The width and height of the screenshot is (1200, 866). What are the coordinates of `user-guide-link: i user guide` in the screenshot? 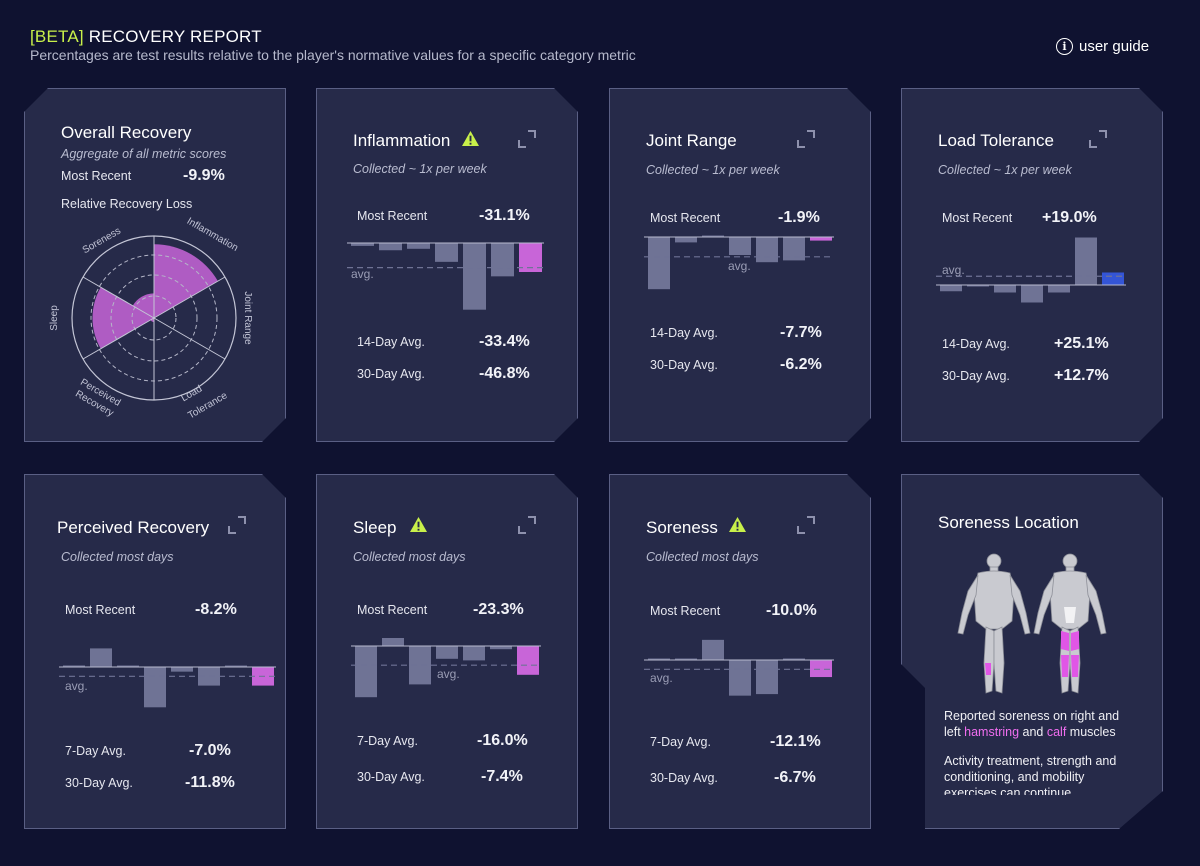 It's located at (1102, 46).